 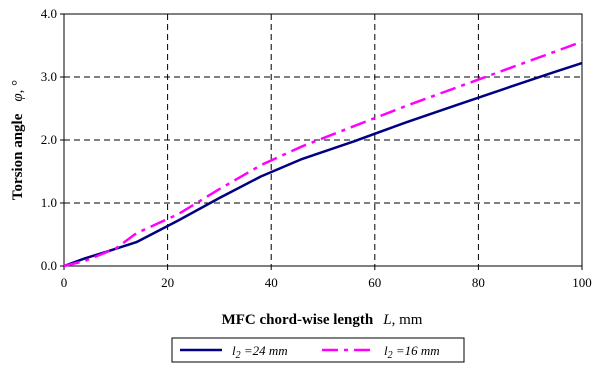 I want to click on legend-label-0-symbol: l, so click(x=234, y=350).